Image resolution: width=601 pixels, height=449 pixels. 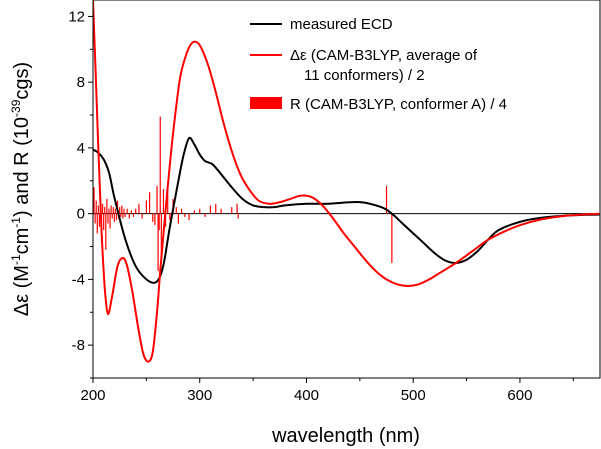 What do you see at coordinates (341, 24) in the screenshot?
I see `legend-label-measured: measured ECD` at bounding box center [341, 24].